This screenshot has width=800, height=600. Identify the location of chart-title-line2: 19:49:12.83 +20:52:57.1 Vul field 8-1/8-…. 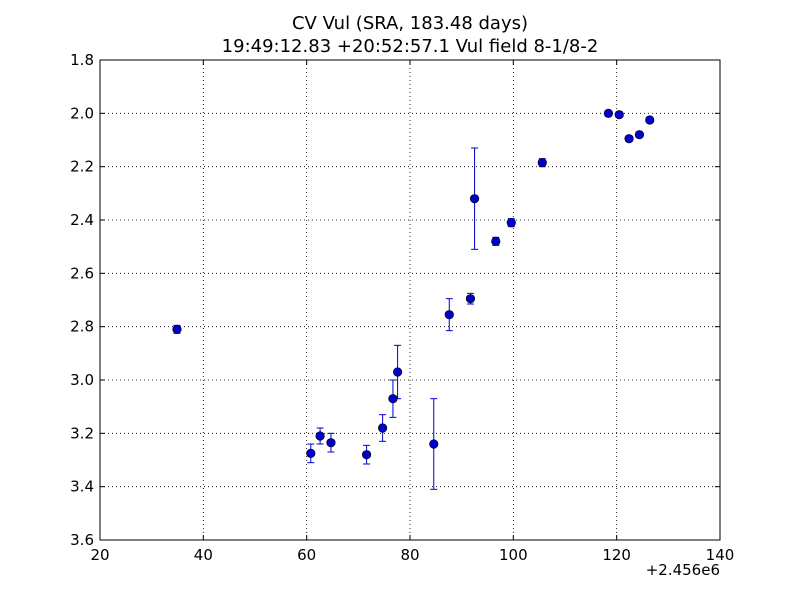
(410, 46).